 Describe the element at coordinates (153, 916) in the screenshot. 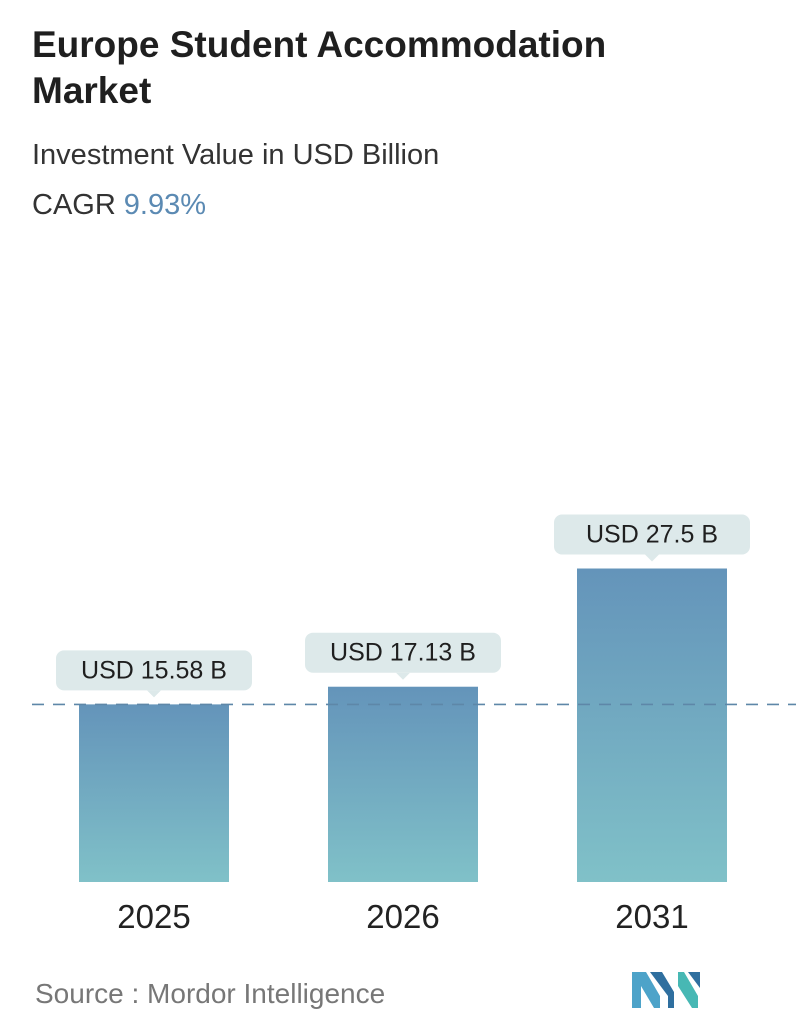

I see `x-tick-2025: 2025` at that location.